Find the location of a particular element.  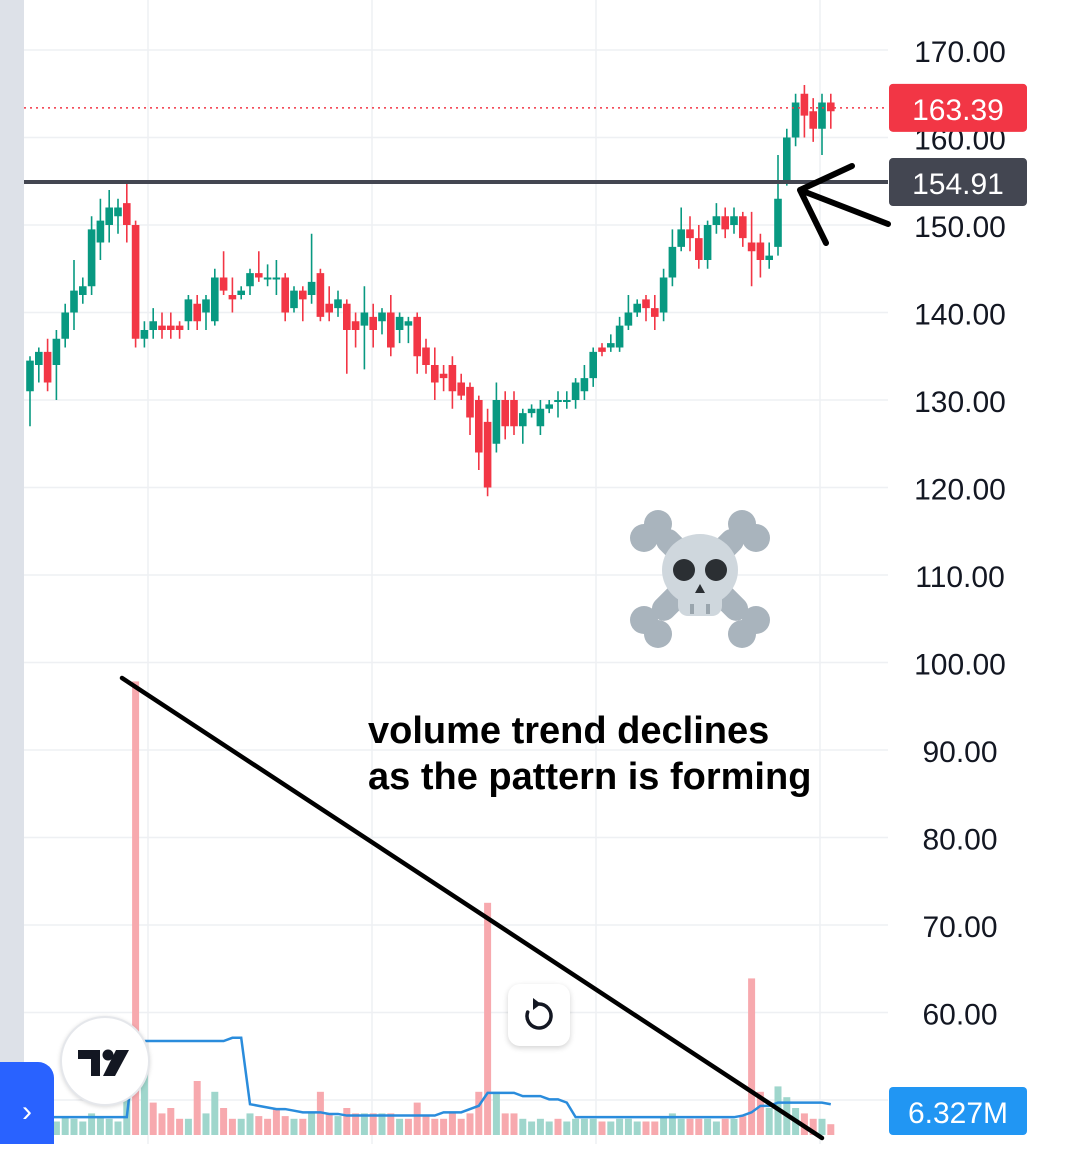

axis-badges: 163.39 154.91 6.327M is located at coordinates (958, 609).